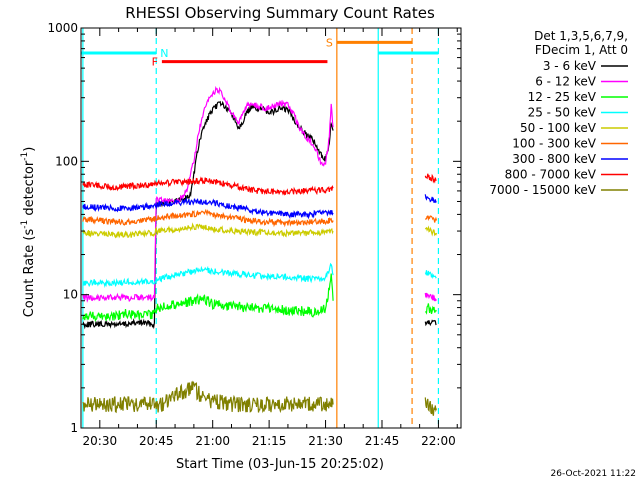  I want to click on x-axis-label: Start Time (03-Jun-15 20:25:02), so click(280, 464).